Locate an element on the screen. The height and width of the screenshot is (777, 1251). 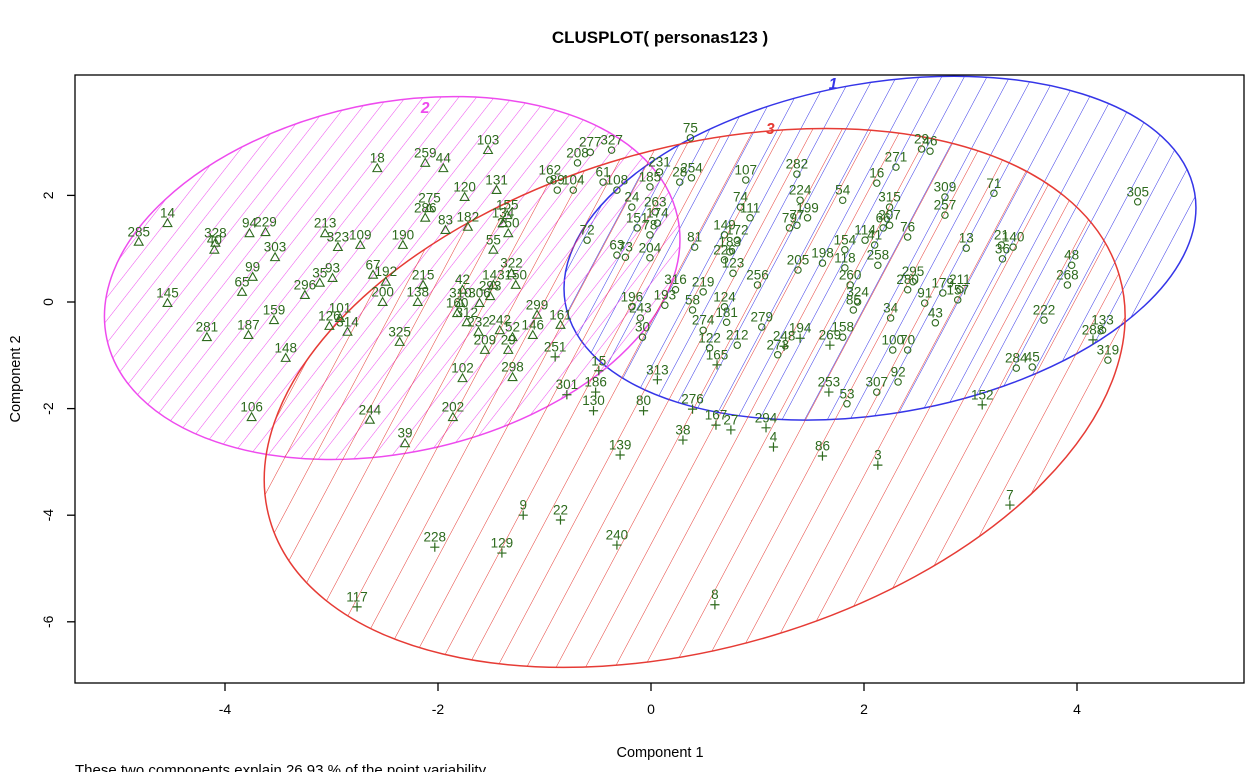
point-label: 78 is located at coordinates (649, 224).